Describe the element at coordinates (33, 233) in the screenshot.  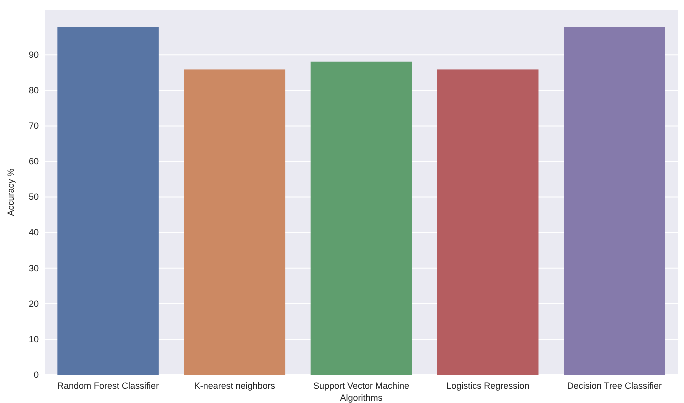
I see `y-tick-label: 40` at that location.